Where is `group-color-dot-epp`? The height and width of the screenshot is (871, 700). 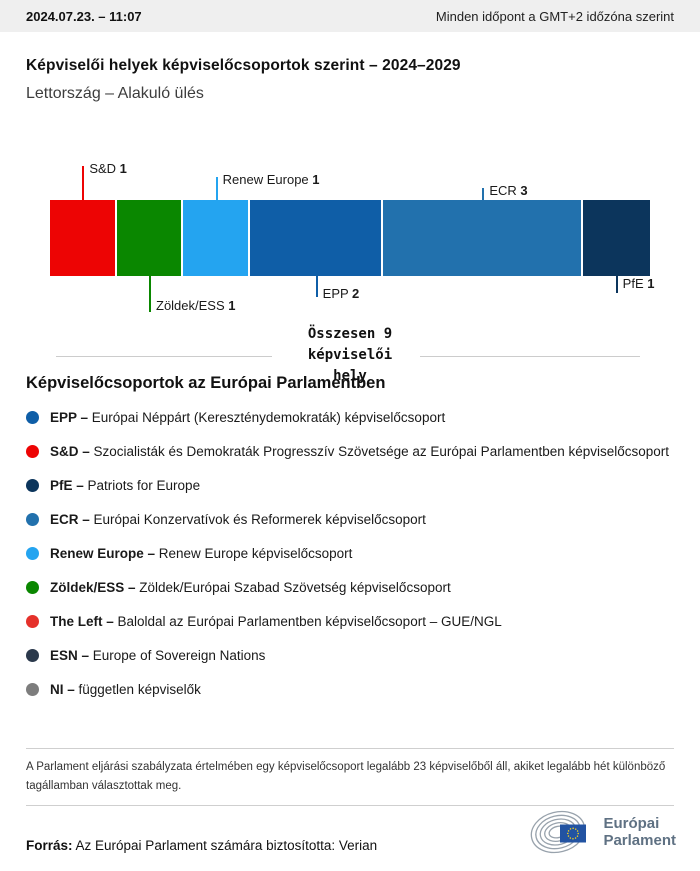
group-color-dot-epp is located at coordinates (32, 417).